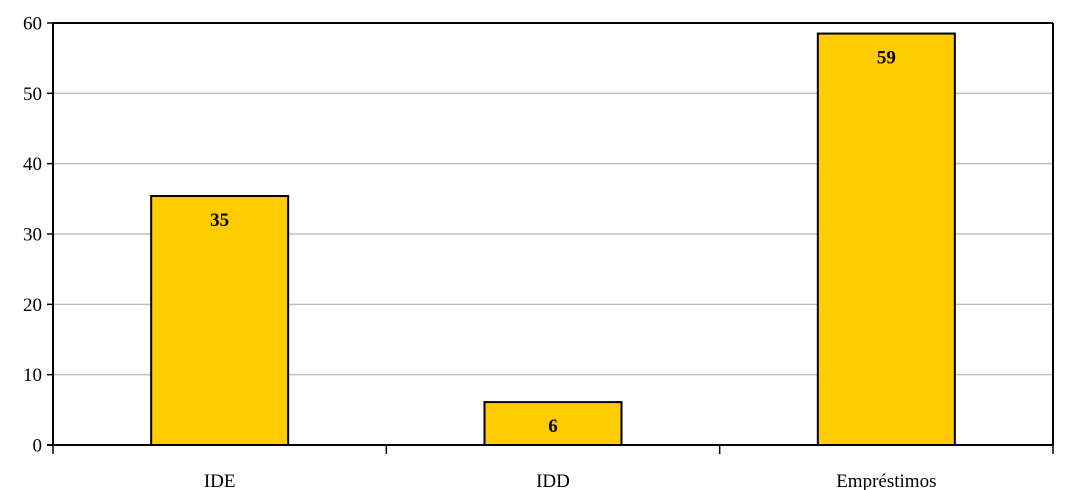 This screenshot has height=490, width=1069. I want to click on data-label-idd: 6, so click(553, 426).